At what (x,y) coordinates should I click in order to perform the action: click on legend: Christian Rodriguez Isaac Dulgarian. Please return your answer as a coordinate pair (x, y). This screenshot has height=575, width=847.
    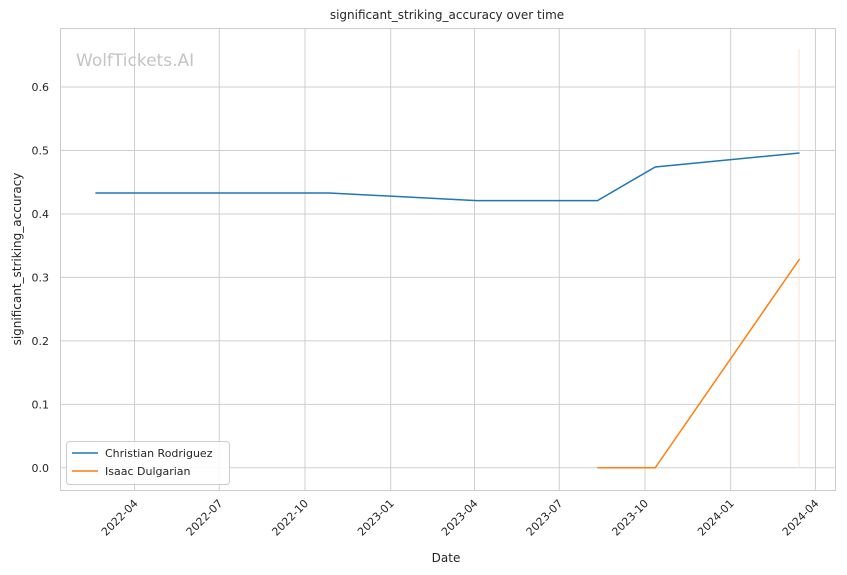
    Looking at the image, I should click on (148, 463).